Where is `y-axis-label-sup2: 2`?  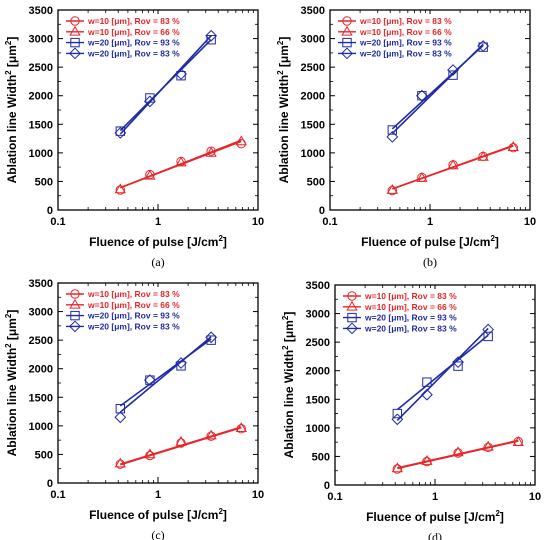
y-axis-label-sup2: 2 is located at coordinates (285, 317).